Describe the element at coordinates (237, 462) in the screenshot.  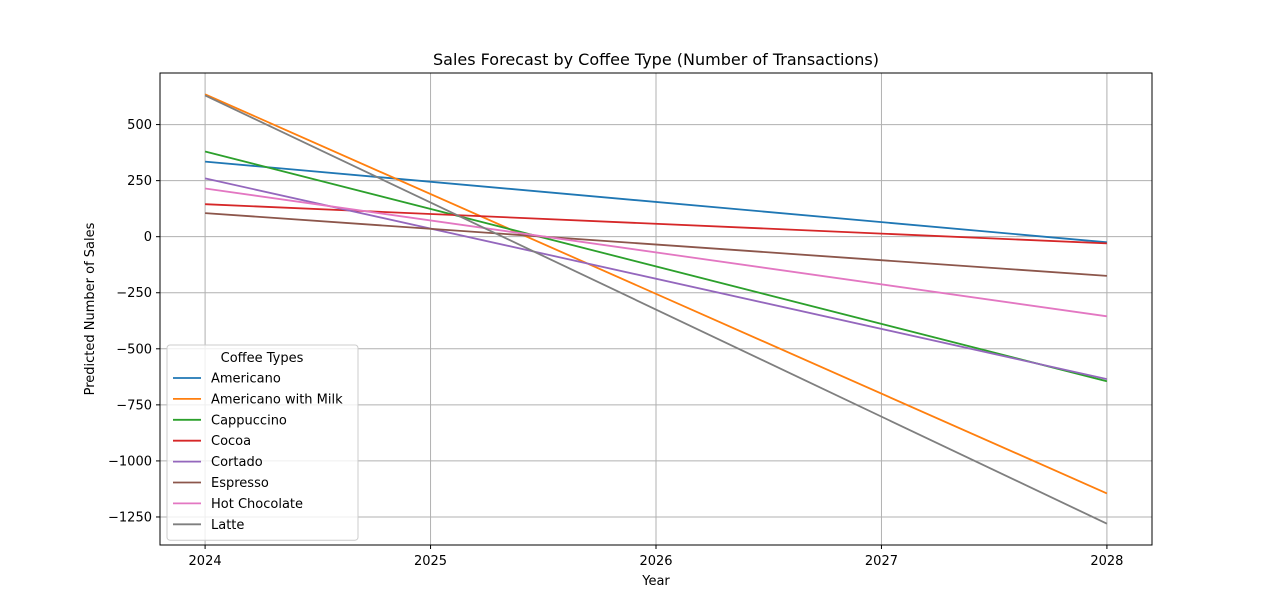
I see `legend-label-4: Cortado` at that location.